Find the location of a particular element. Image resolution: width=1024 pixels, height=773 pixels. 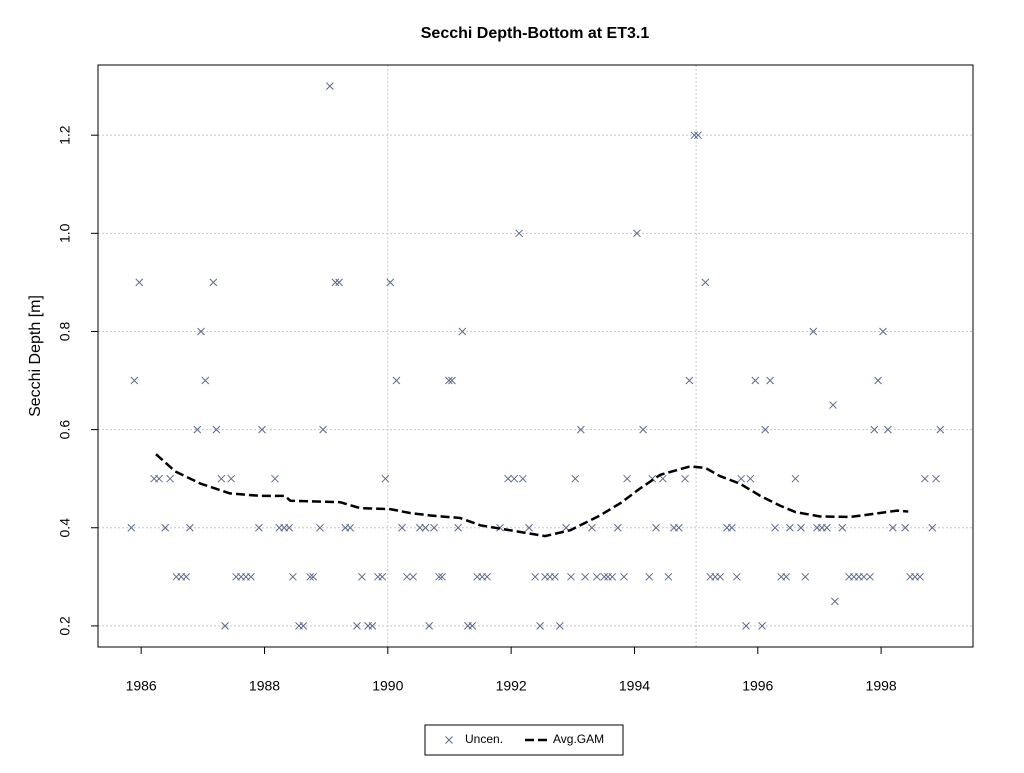

legend-marker is located at coordinates (449, 740).